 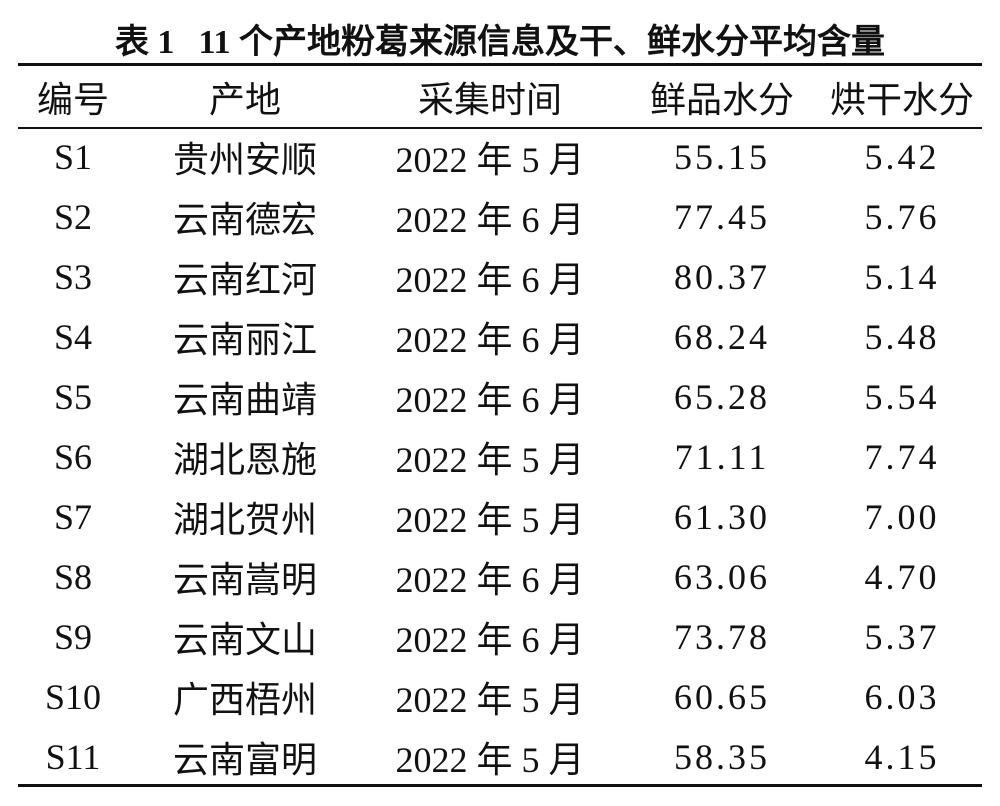 What do you see at coordinates (245, 160) in the screenshot?
I see `cell: 贵州安顺` at bounding box center [245, 160].